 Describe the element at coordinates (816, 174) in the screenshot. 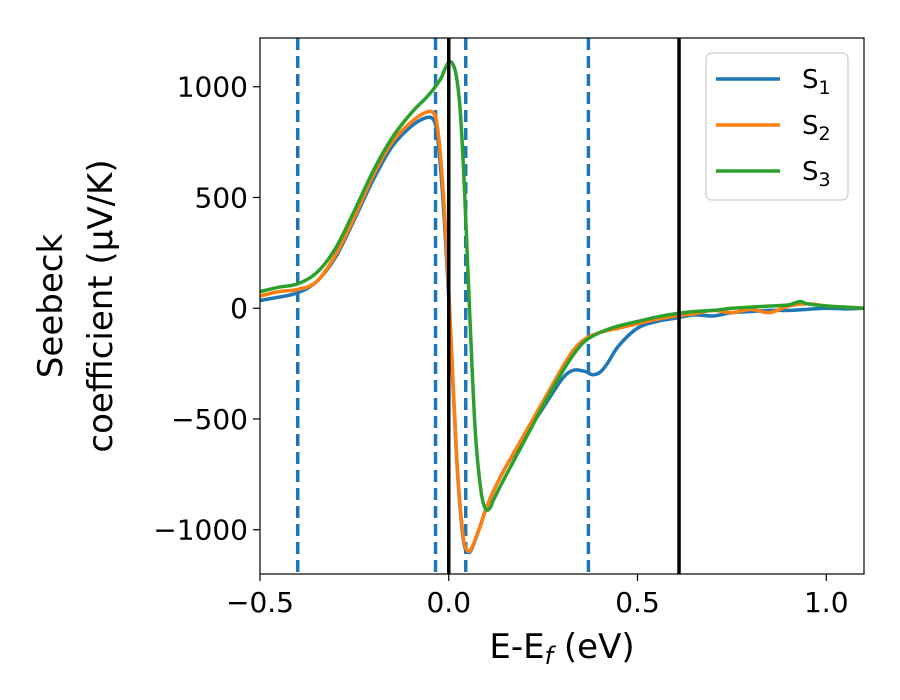

I see `legend-label-s3: S3` at that location.